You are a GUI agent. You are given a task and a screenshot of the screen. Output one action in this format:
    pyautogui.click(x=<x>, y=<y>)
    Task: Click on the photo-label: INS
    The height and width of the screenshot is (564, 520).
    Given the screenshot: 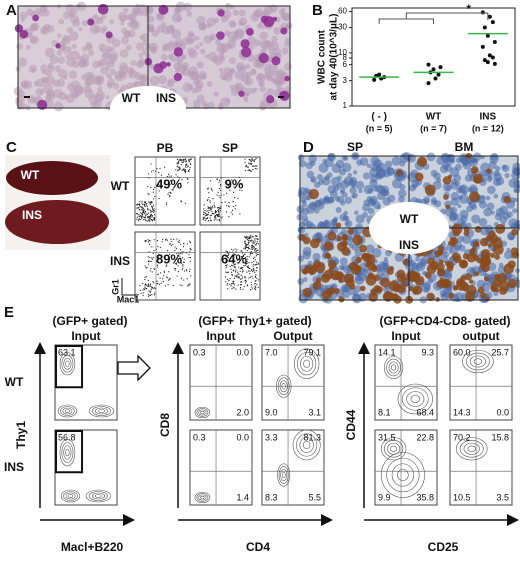 What is the action you would take?
    pyautogui.click(x=32, y=215)
    